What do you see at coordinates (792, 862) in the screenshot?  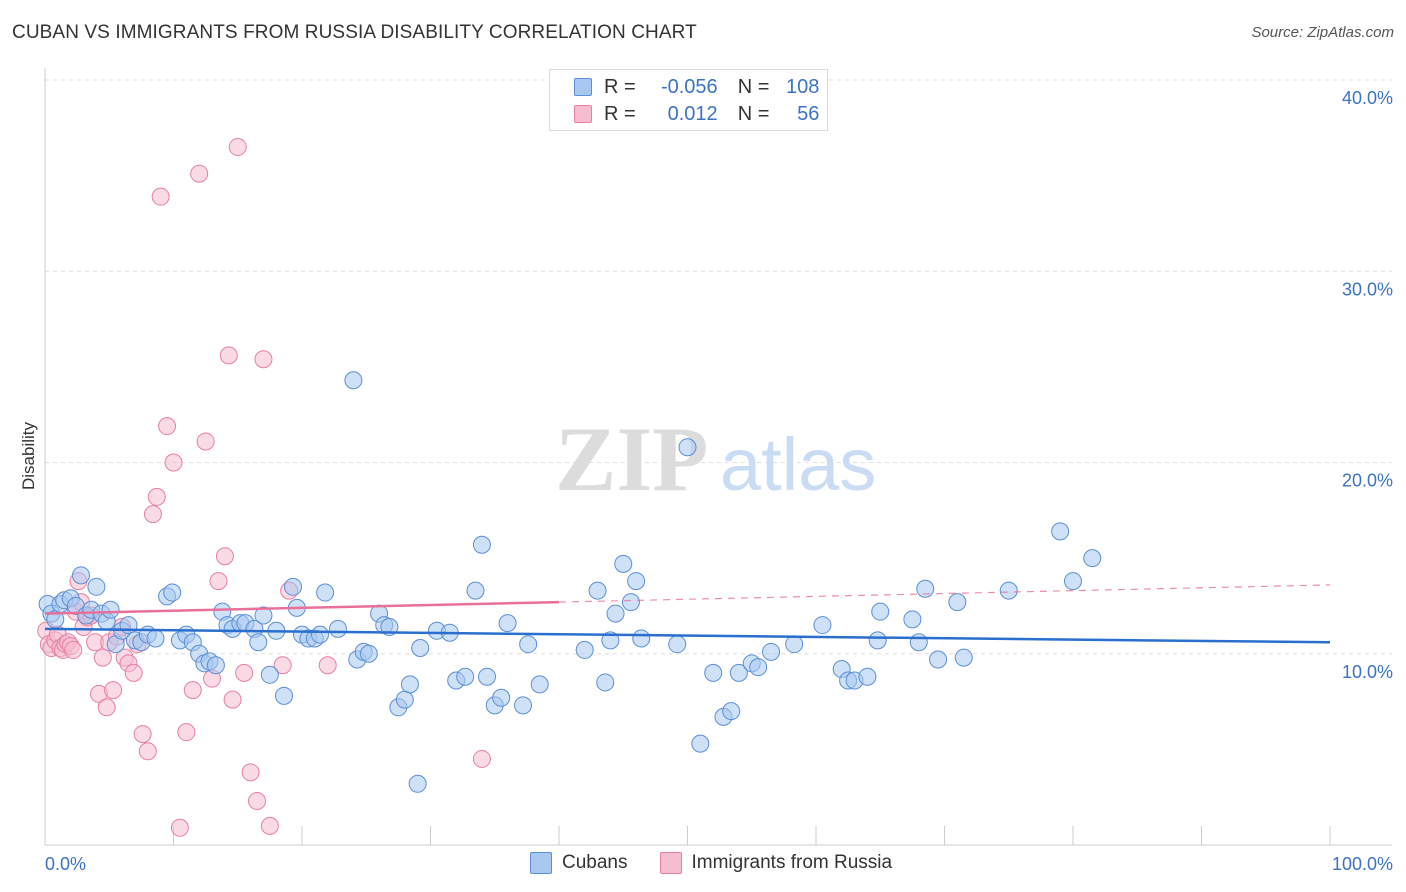 I see `series-label-russia: Immigrants from Russia` at bounding box center [792, 862].